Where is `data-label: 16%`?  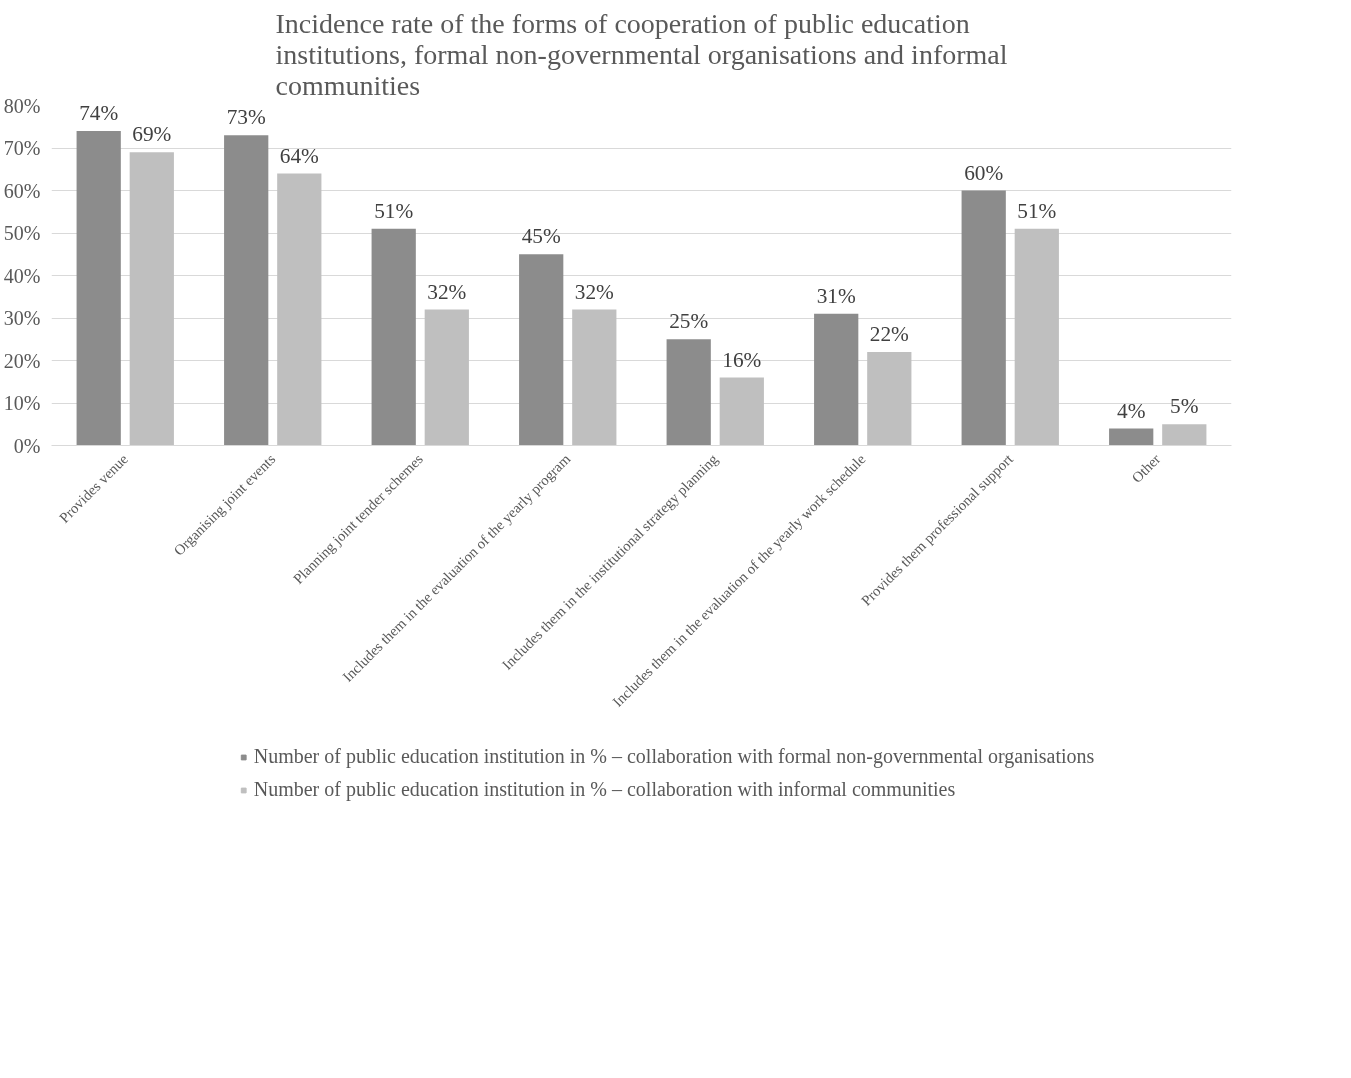
data-label: 16% is located at coordinates (742, 359).